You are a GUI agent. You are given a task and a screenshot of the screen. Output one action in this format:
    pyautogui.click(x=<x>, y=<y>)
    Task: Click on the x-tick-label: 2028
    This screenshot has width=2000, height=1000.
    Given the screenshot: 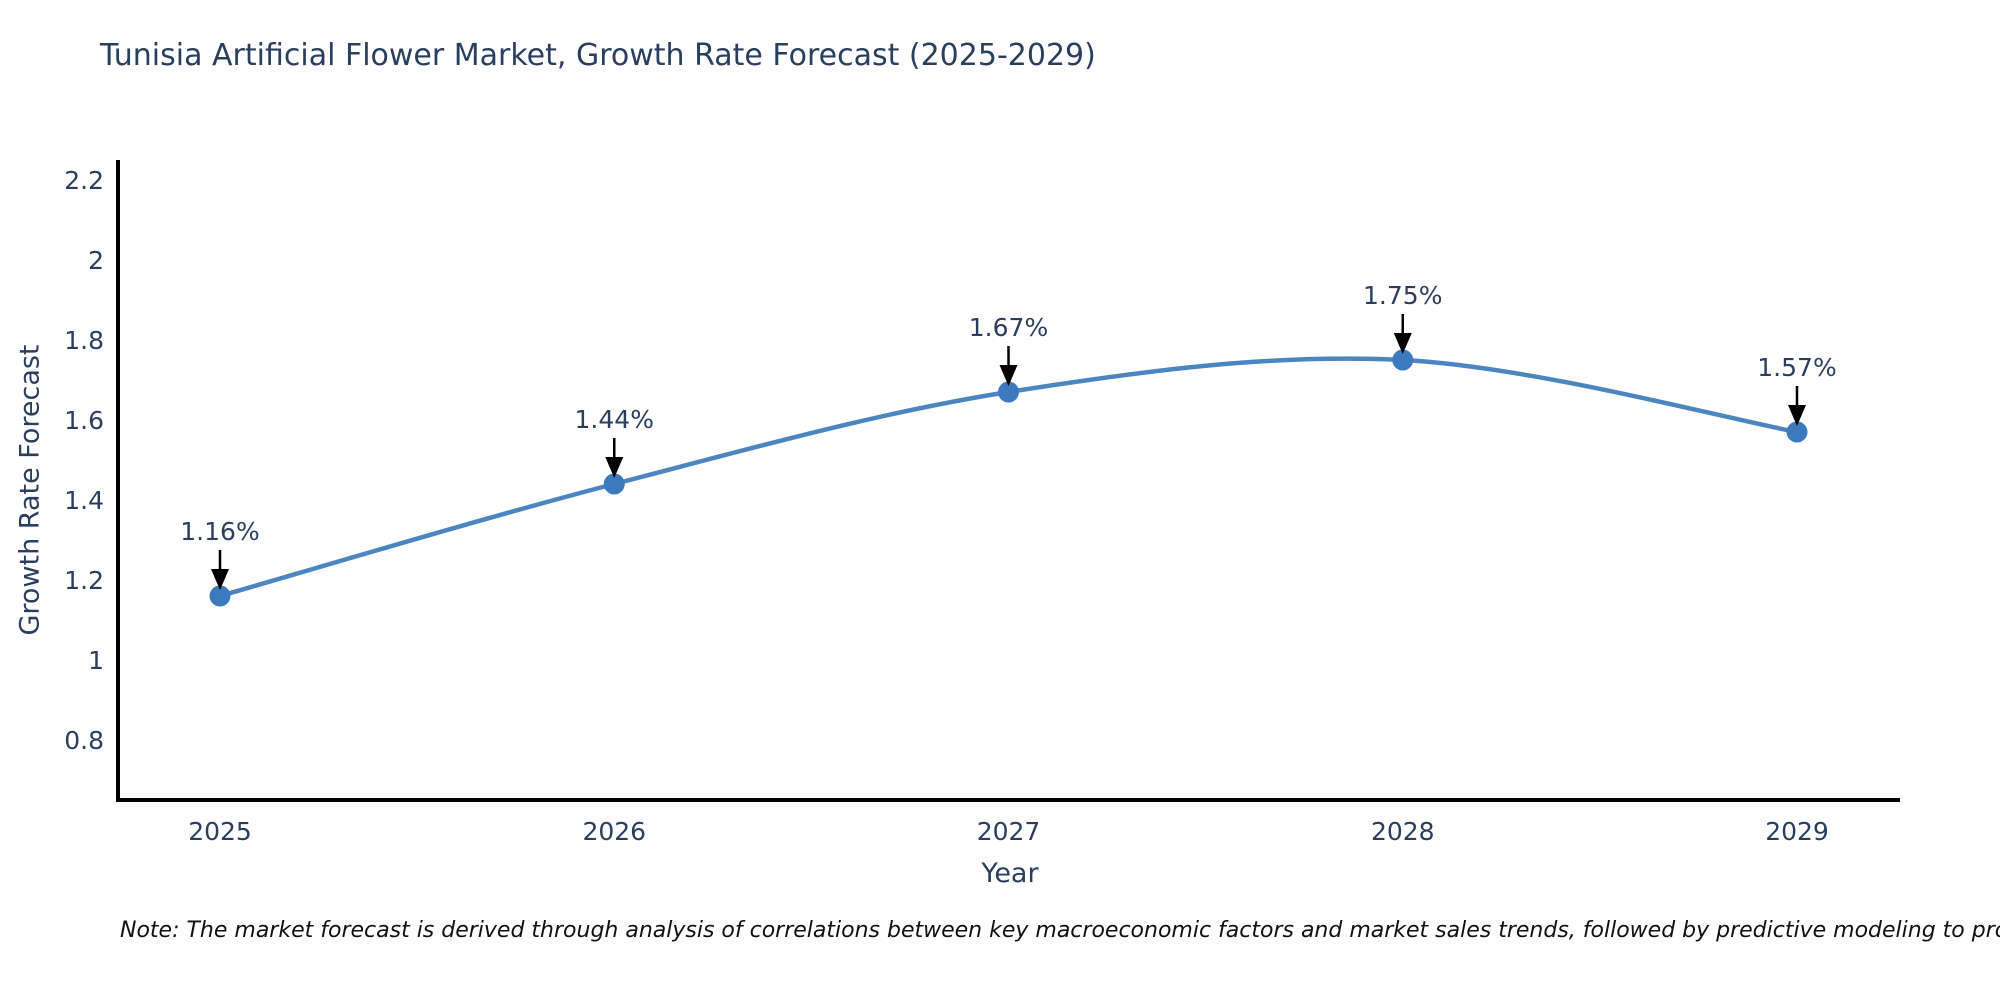 What is the action you would take?
    pyautogui.click(x=1403, y=831)
    